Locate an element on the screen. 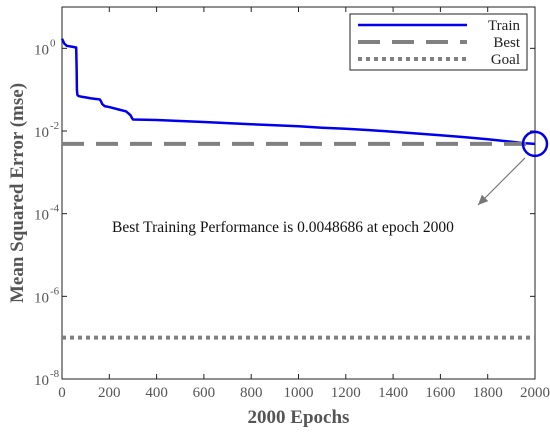 The height and width of the screenshot is (433, 550). legend-label-train: Train is located at coordinates (504, 26).